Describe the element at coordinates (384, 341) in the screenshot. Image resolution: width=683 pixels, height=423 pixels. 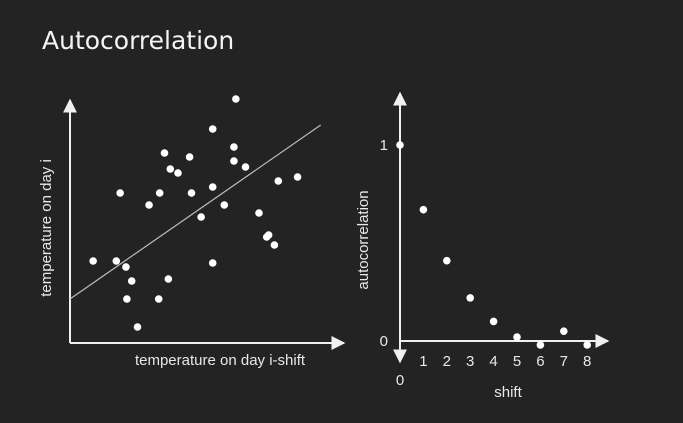
I see `right-y-tick-0: 0` at that location.